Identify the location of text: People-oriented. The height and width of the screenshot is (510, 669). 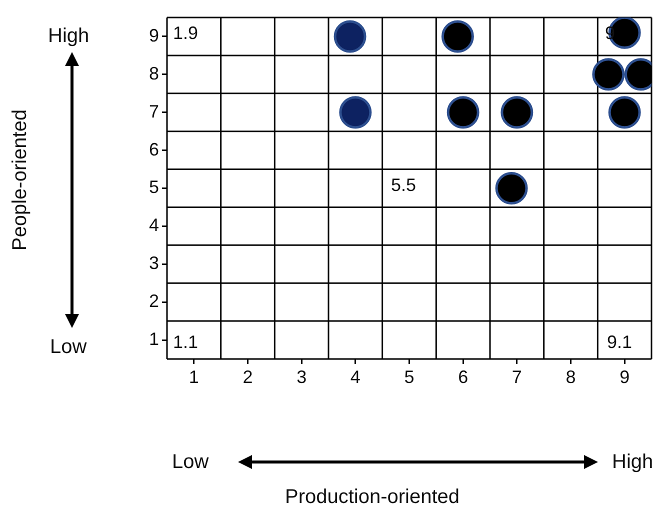
(20, 180).